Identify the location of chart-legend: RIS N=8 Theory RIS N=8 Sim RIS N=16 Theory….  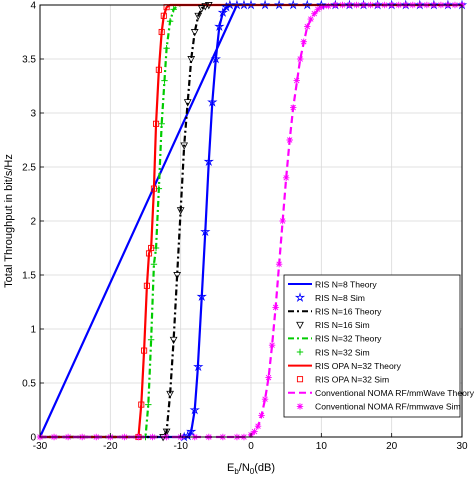
(378, 346).